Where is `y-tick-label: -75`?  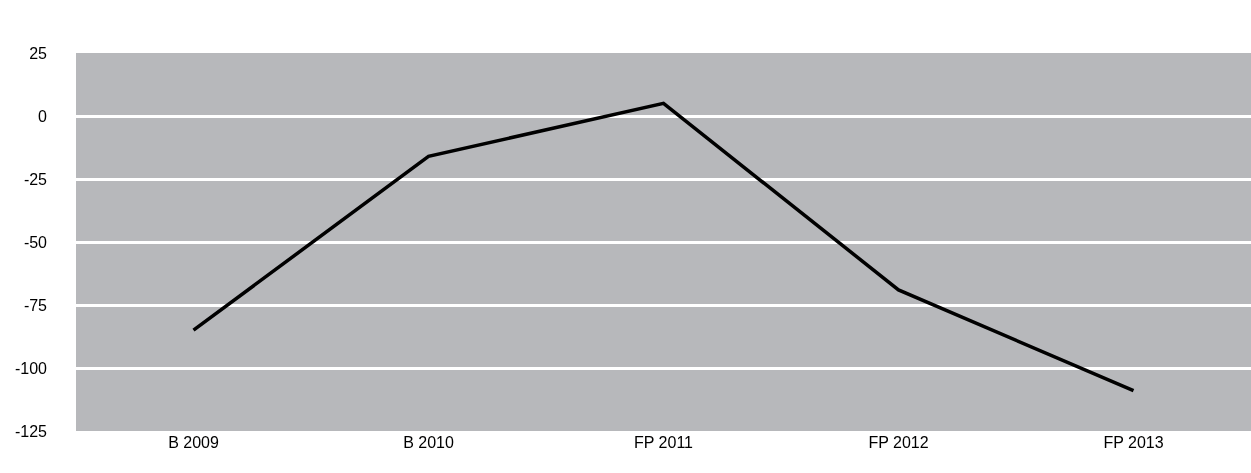
y-tick-label: -75 is located at coordinates (35, 305).